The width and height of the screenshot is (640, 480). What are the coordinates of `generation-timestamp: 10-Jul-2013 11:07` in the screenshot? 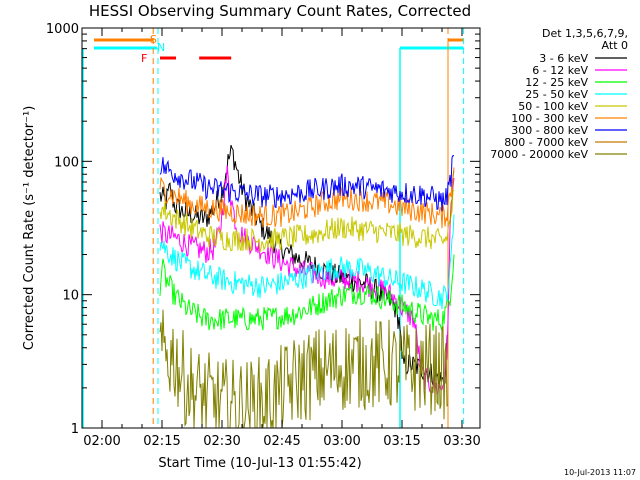 It's located at (600, 472).